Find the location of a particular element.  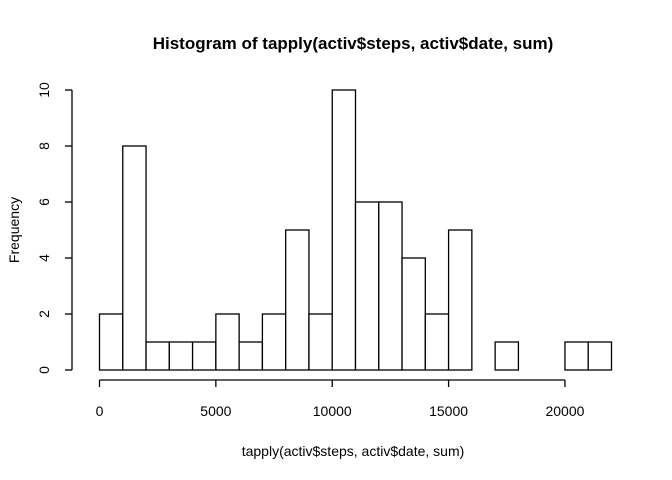

x-tick-label: 0 is located at coordinates (100, 411).